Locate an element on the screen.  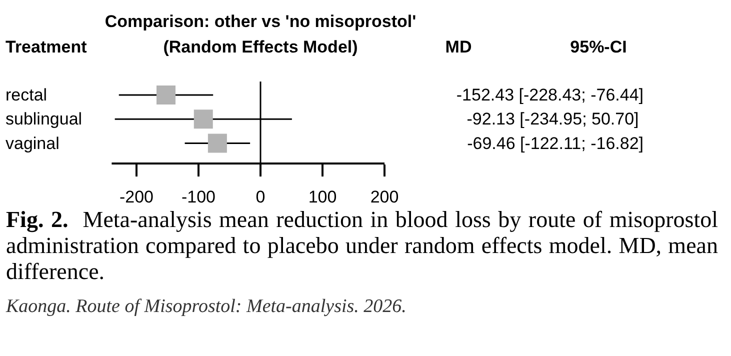
text: MD is located at coordinates (458, 46).